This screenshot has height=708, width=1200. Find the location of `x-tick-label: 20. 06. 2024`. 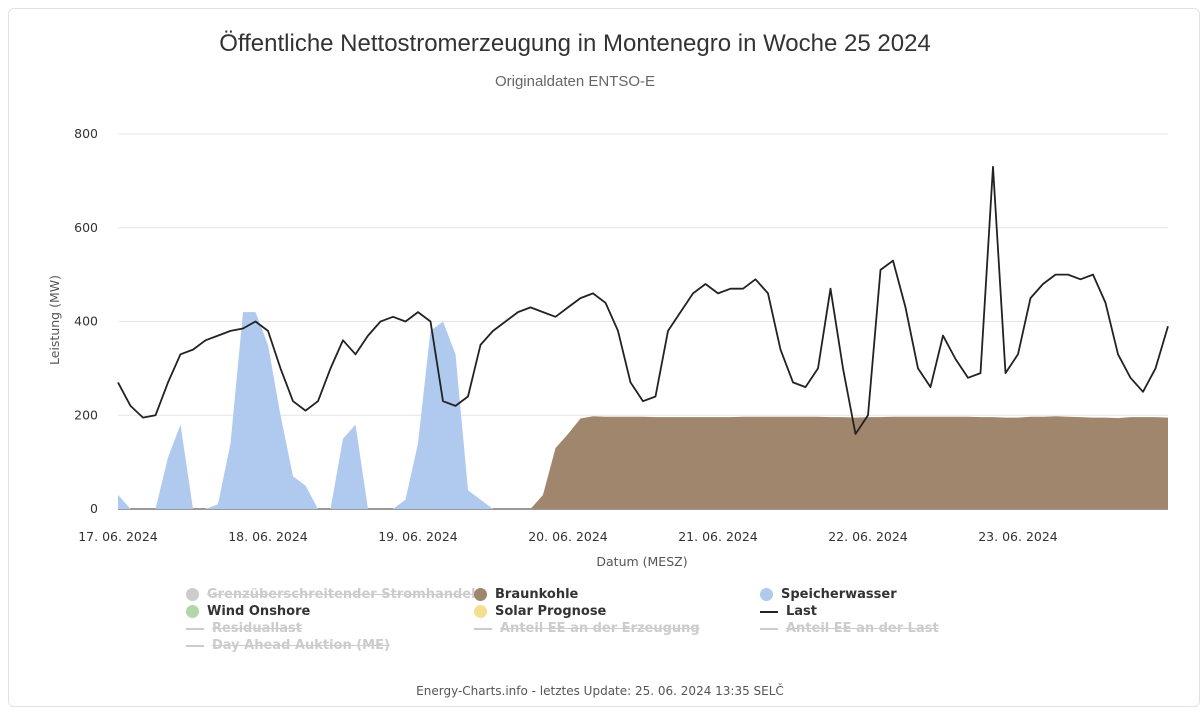

x-tick-label: 20. 06. 2024 is located at coordinates (568, 536).